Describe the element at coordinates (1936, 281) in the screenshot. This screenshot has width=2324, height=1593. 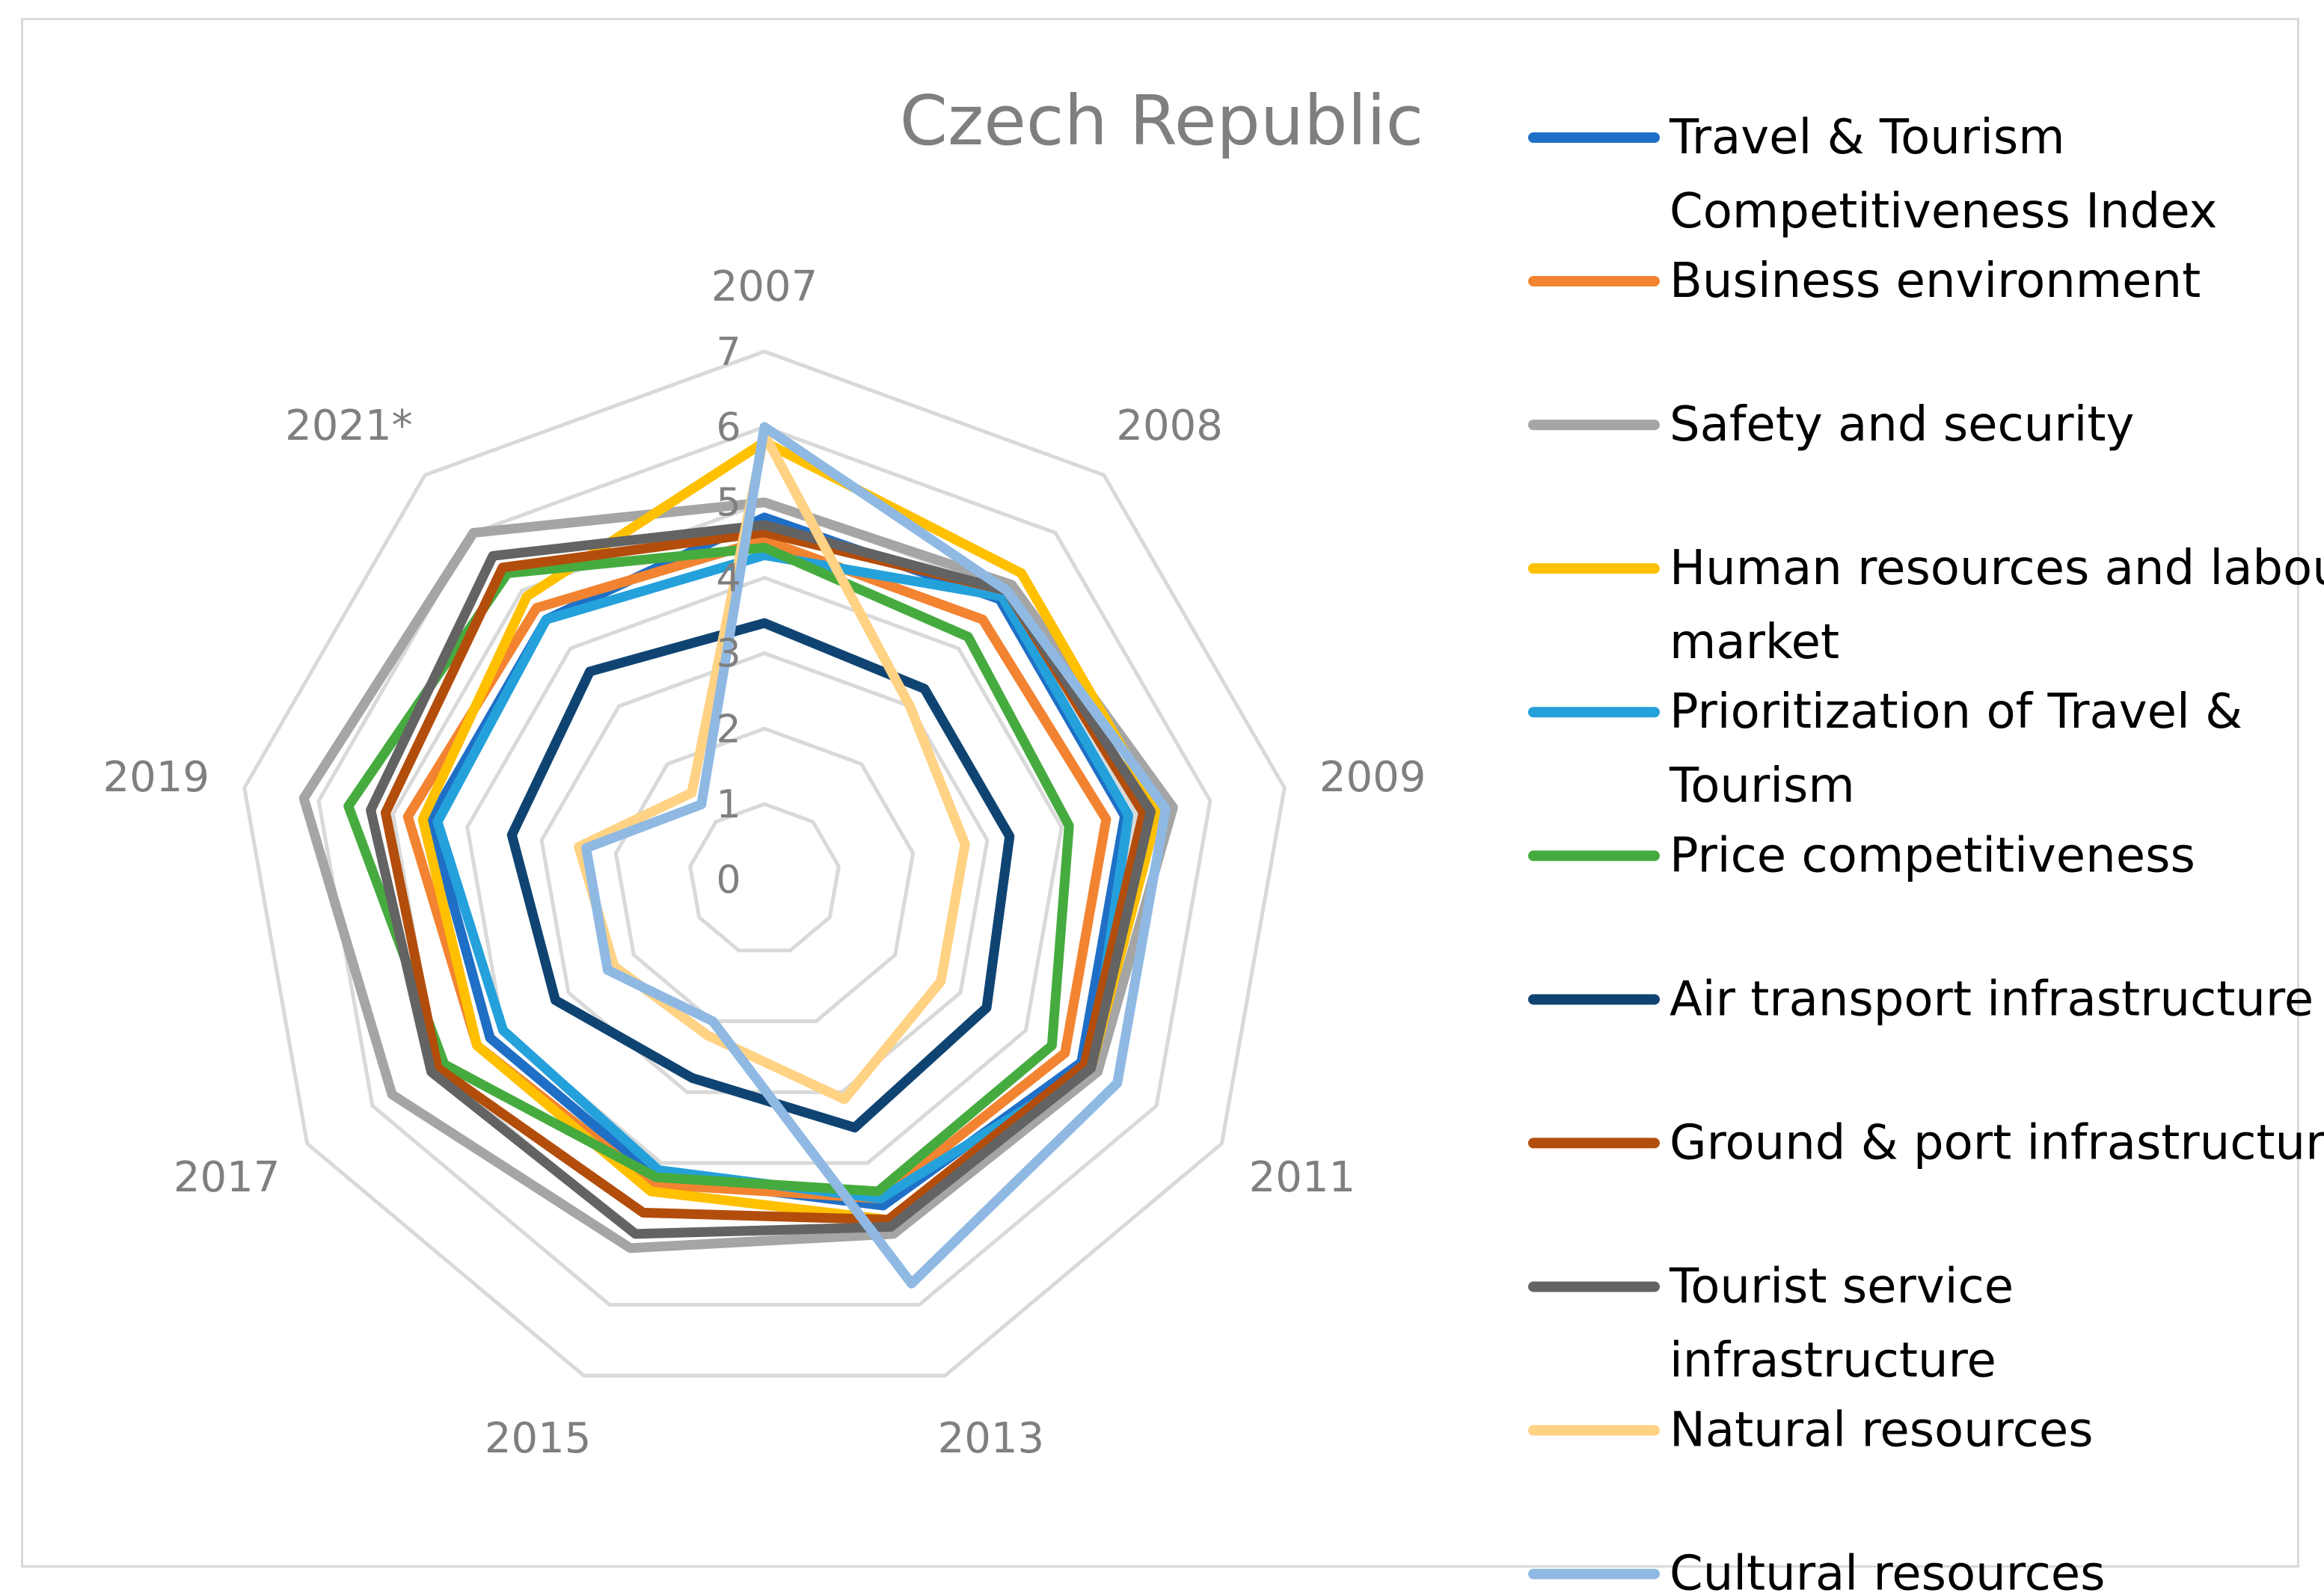
I see `legend-label-1: Business environment` at that location.